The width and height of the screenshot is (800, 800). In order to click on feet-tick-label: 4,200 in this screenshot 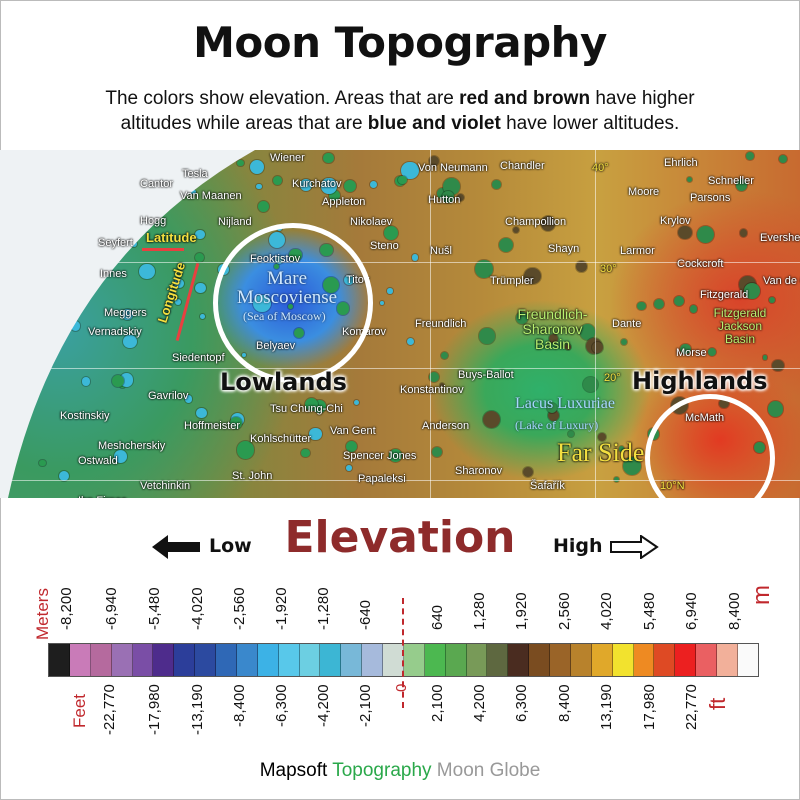, I will do `click(479, 703)`.